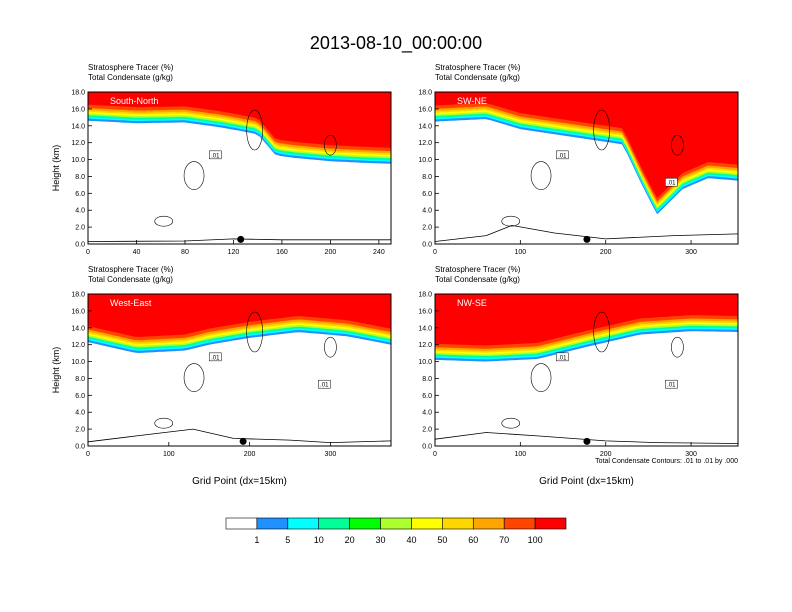  What do you see at coordinates (473, 540) in the screenshot?
I see `colorbar-label: 60` at bounding box center [473, 540].